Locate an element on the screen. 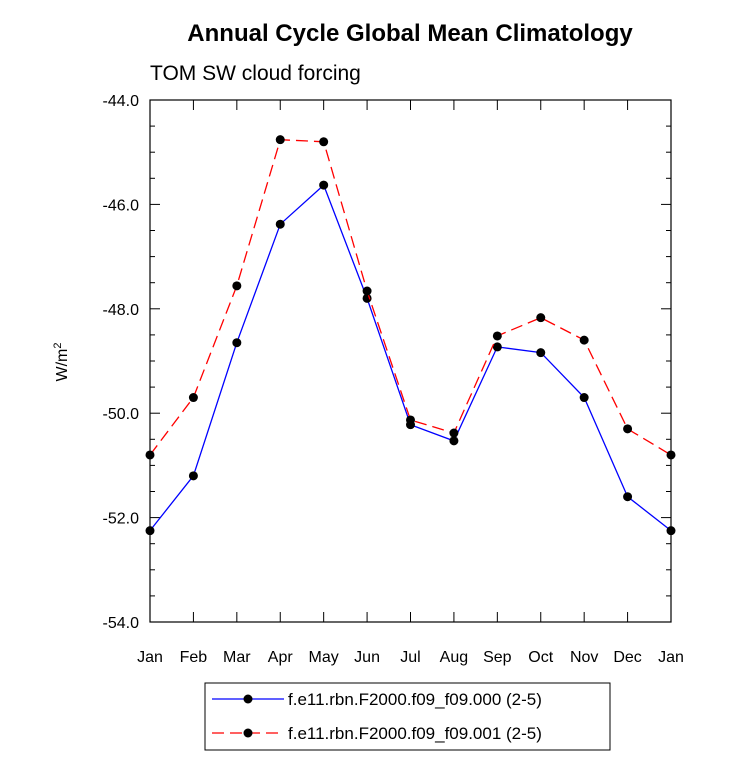 This screenshot has height=772, width=733. y-tick-labels: -54.0 -52.0 -50.0 -48.0 -46.0 -44.0 is located at coordinates (121, 362).